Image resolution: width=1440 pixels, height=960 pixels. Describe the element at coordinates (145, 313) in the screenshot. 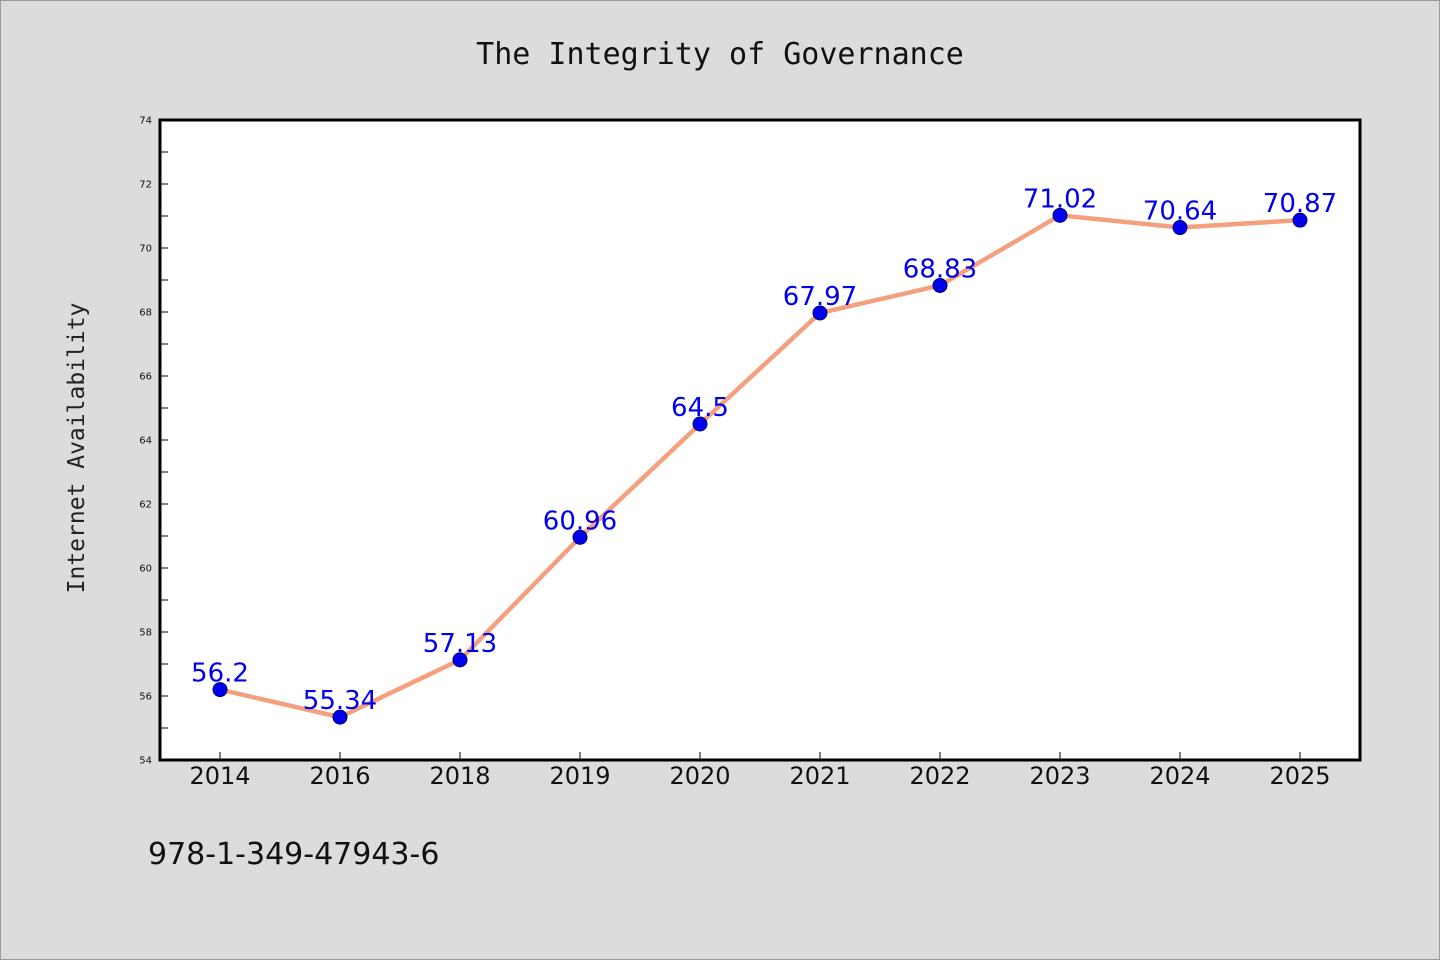

I see `y-tick-label: 68` at that location.